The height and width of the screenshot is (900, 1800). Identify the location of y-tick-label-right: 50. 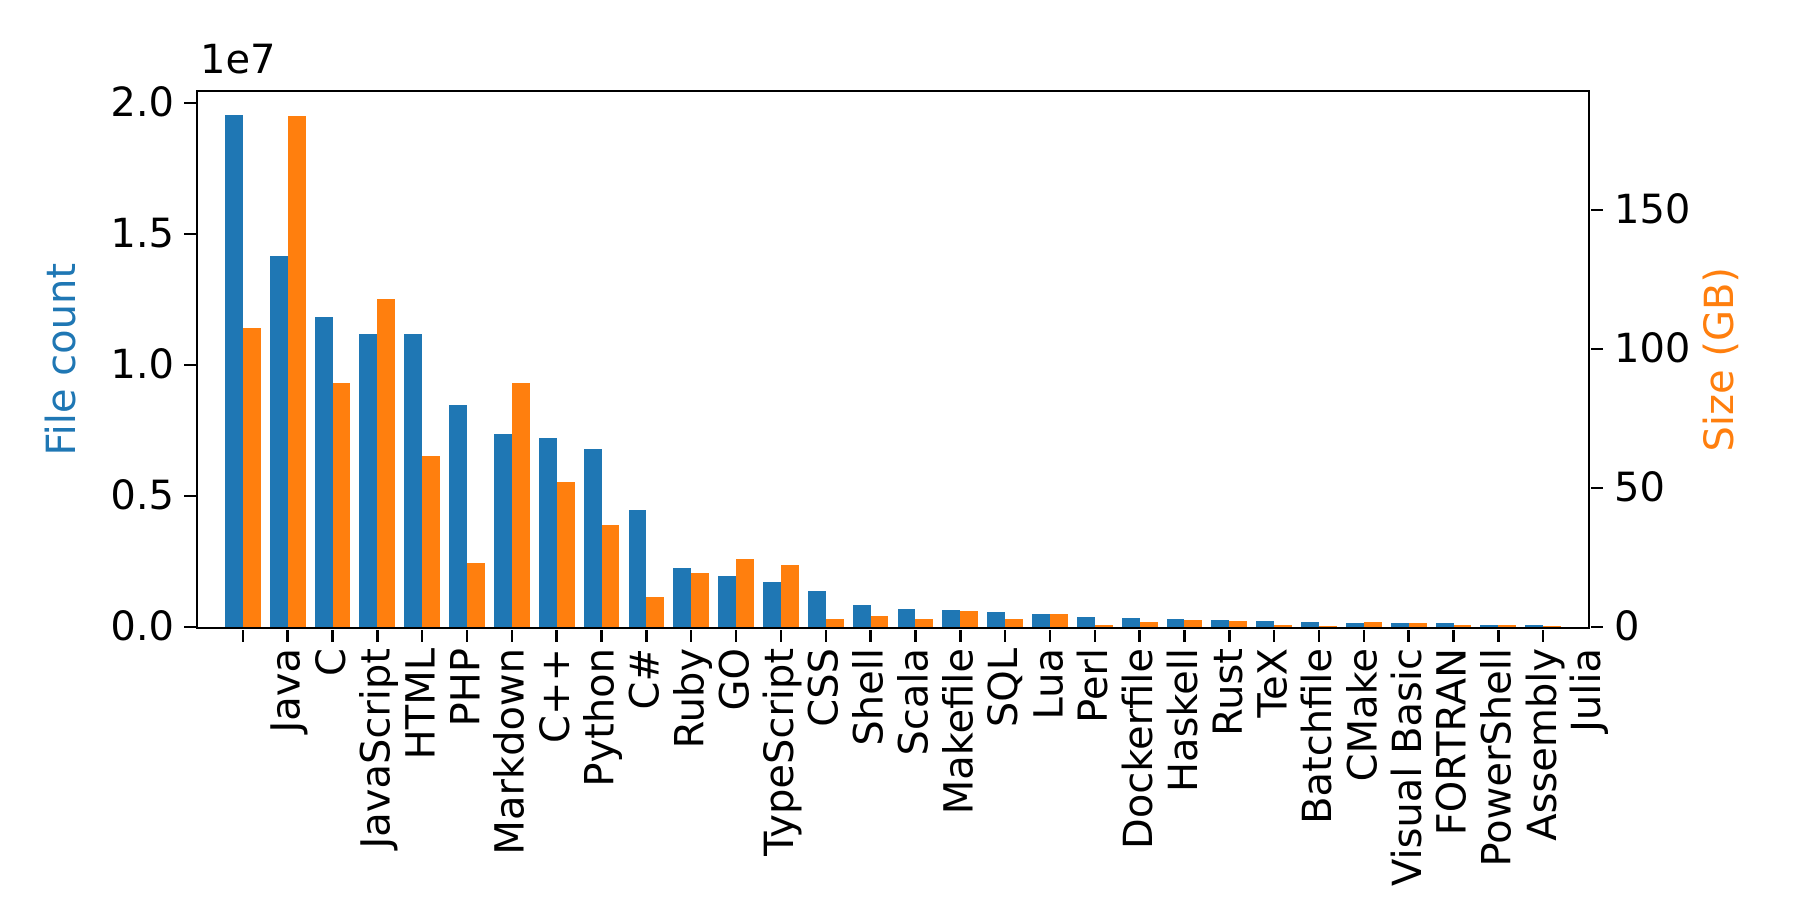
(1639, 488).